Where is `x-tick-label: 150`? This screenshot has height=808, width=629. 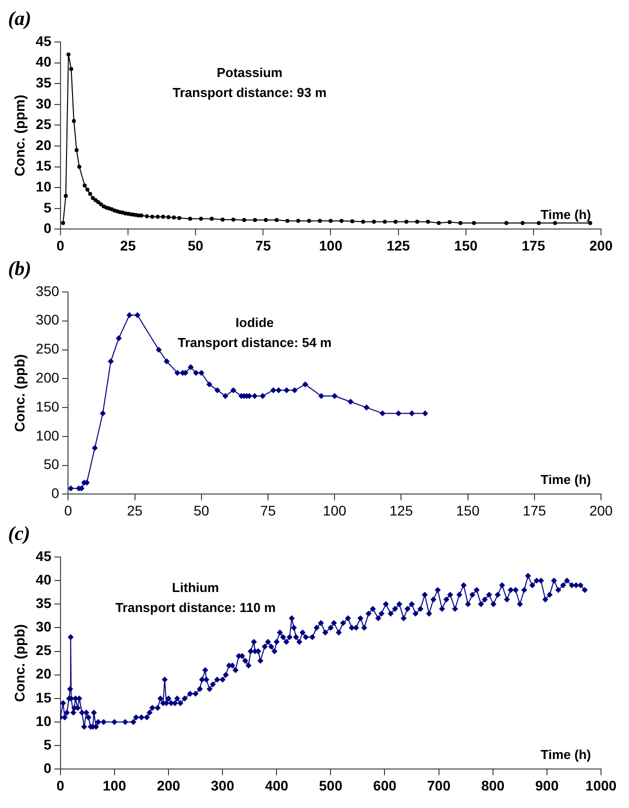
x-tick-label: 150 is located at coordinates (468, 510).